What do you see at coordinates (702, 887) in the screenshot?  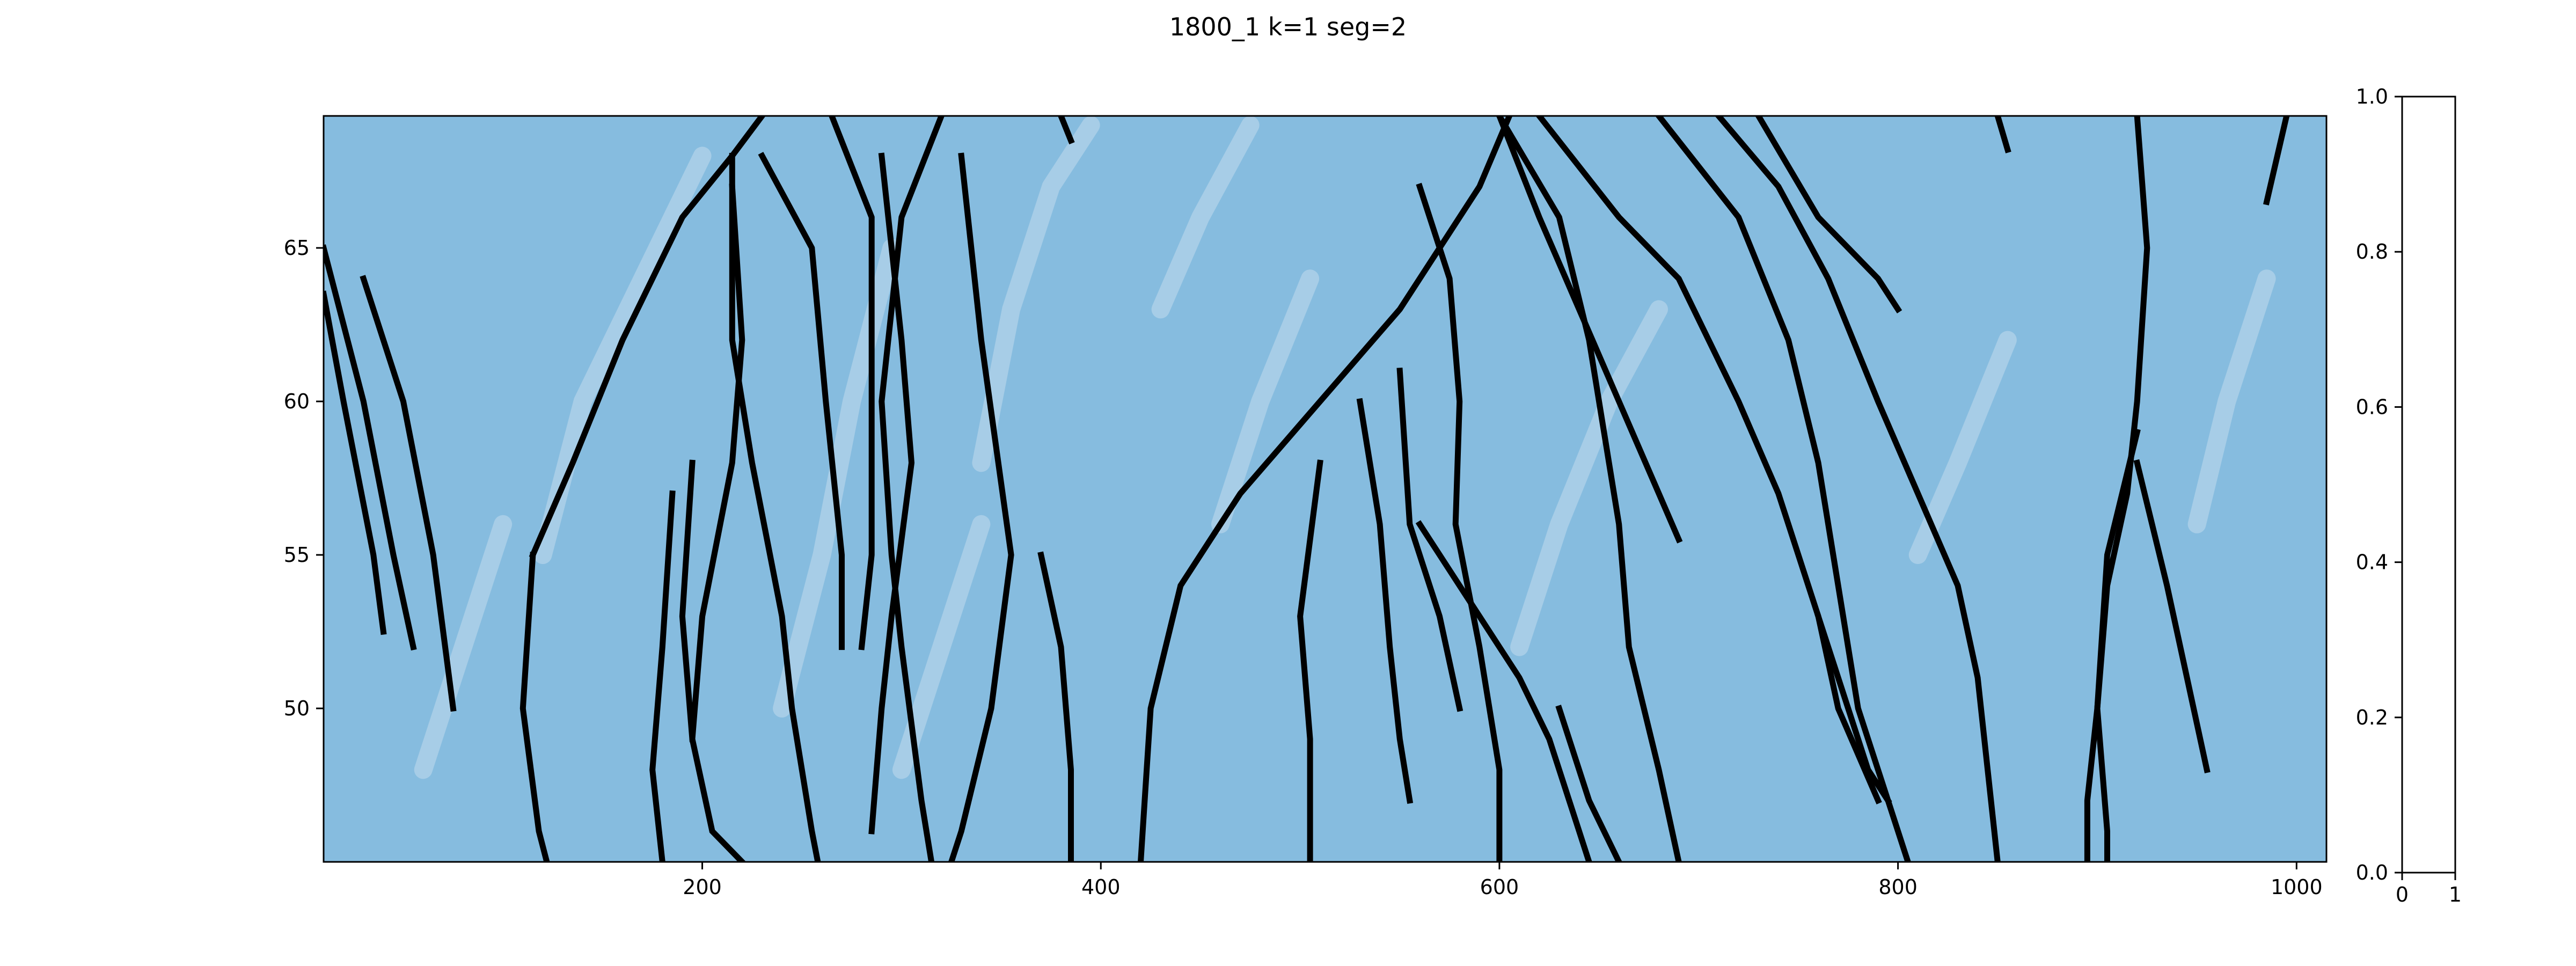 I see `x-tick-label: 200` at bounding box center [702, 887].